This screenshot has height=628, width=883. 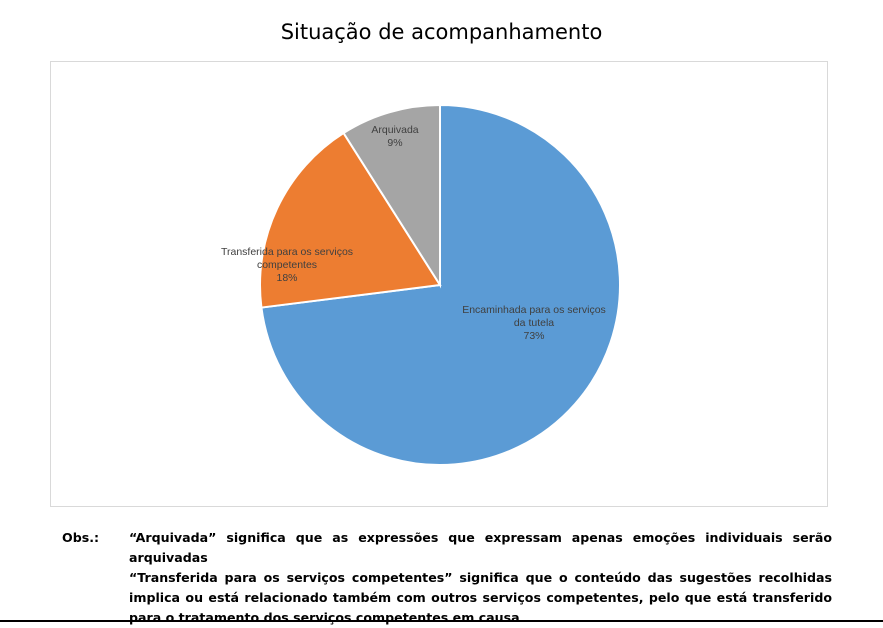 What do you see at coordinates (286, 278) in the screenshot?
I see `slice-percent-label-1: 18%` at bounding box center [286, 278].